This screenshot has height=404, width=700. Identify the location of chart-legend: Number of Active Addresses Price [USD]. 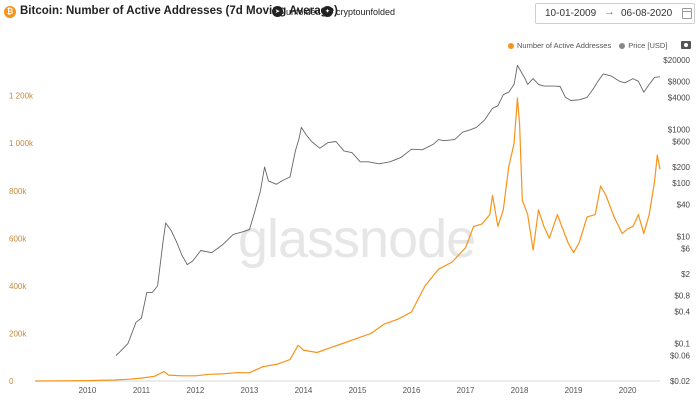
(591, 45).